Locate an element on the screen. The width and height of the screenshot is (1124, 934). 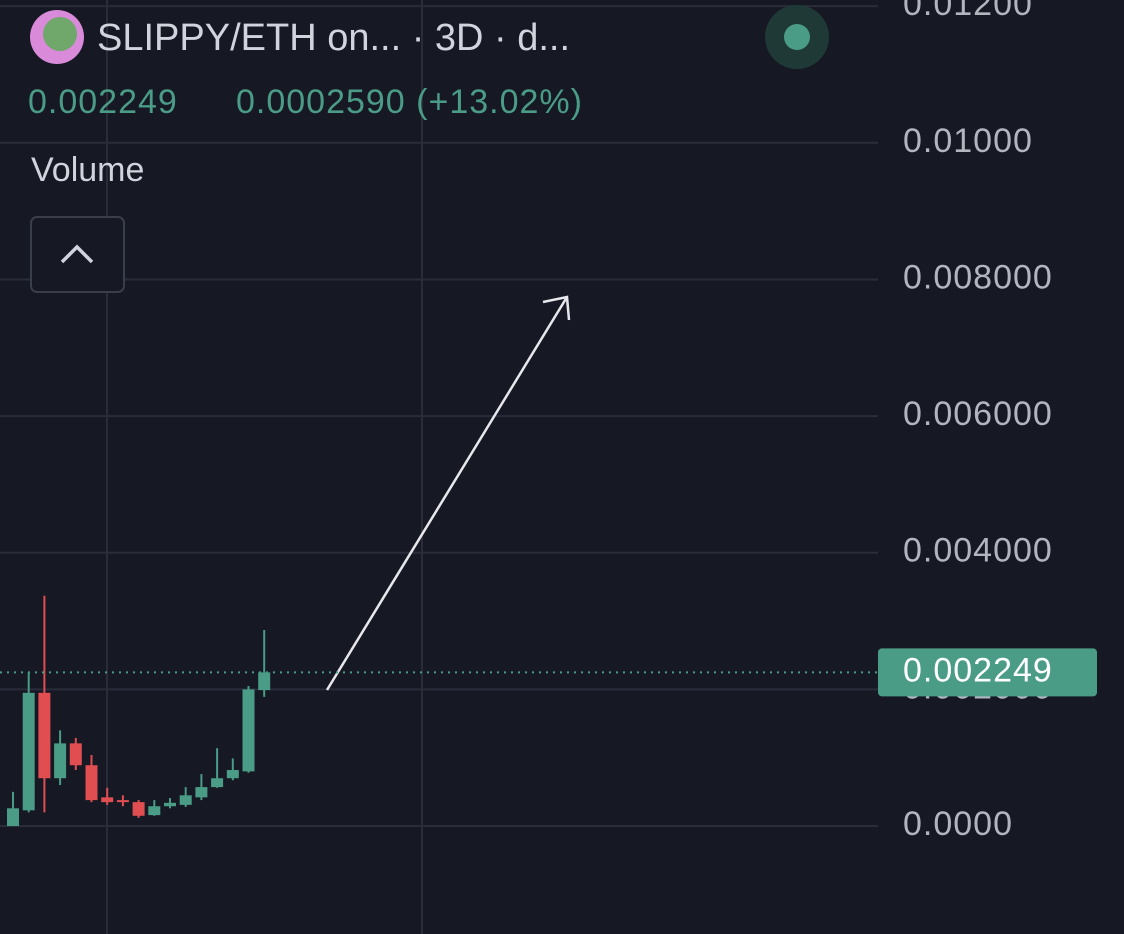
last-price: 0.002249 is located at coordinates (103, 102).